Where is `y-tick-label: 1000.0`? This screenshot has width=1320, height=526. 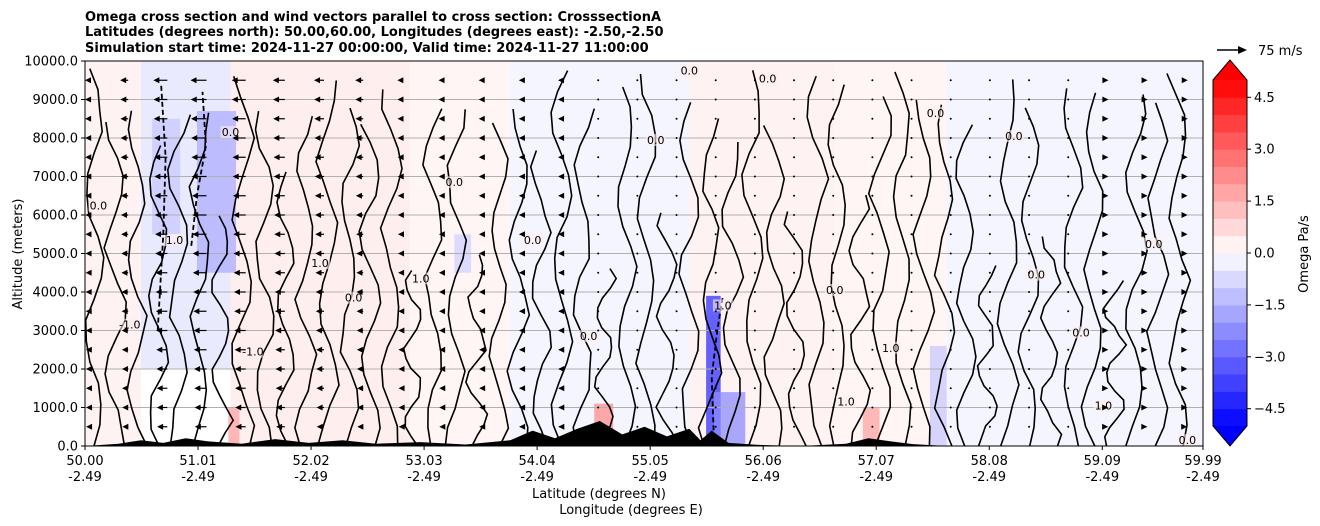 y-tick-label: 1000.0 is located at coordinates (56, 408).